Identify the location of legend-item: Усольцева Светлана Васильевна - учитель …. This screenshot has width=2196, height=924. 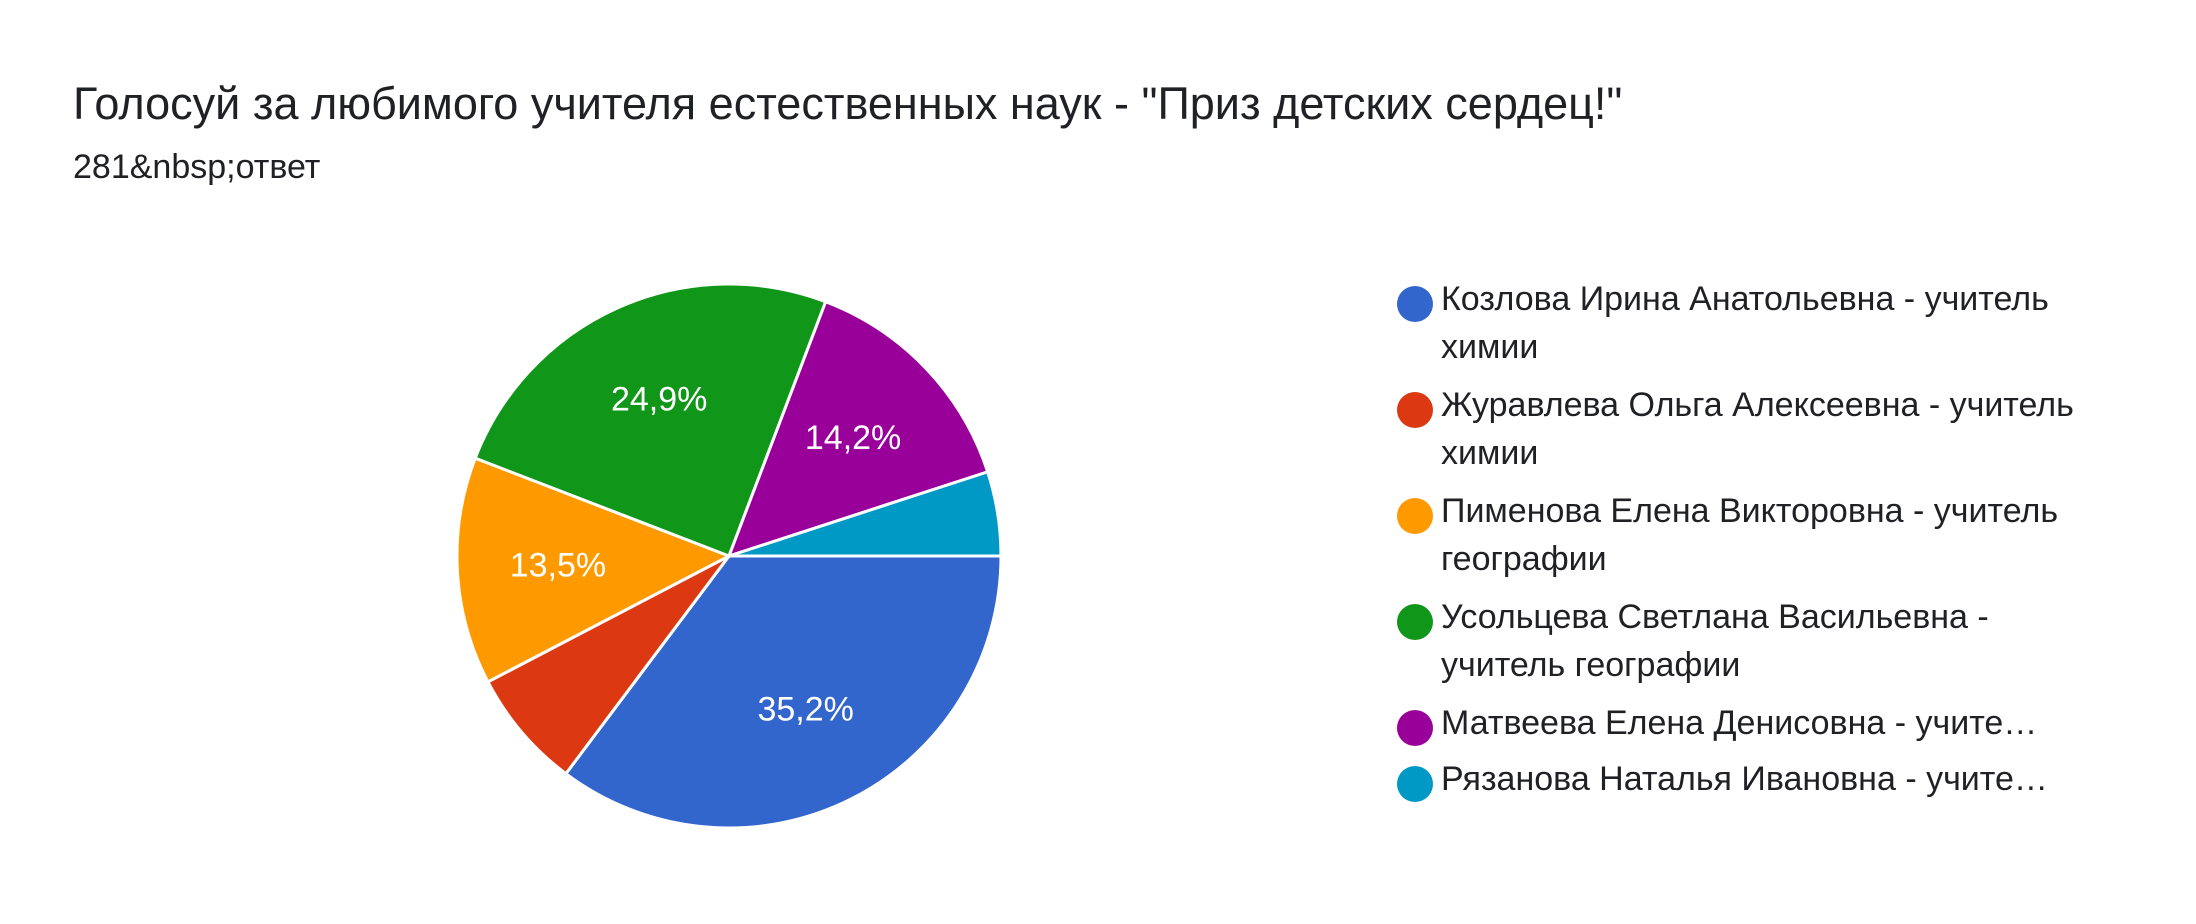
(1760, 641).